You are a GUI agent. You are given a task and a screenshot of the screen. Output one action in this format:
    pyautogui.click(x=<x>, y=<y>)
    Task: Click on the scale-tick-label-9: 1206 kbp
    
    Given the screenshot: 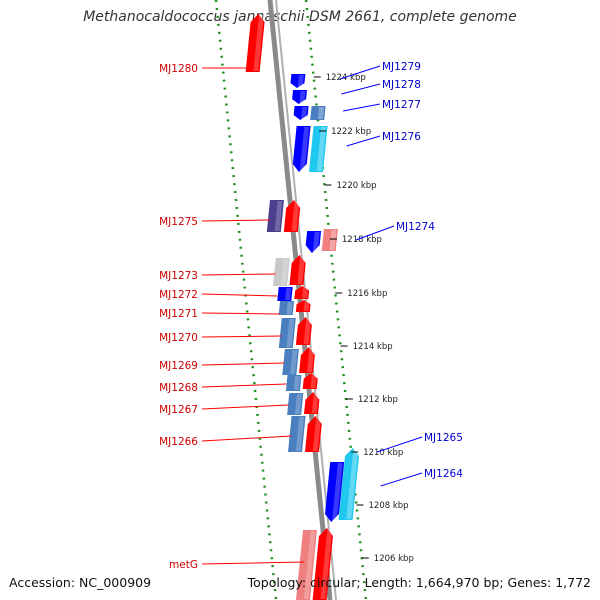 What is the action you would take?
    pyautogui.click(x=394, y=559)
    